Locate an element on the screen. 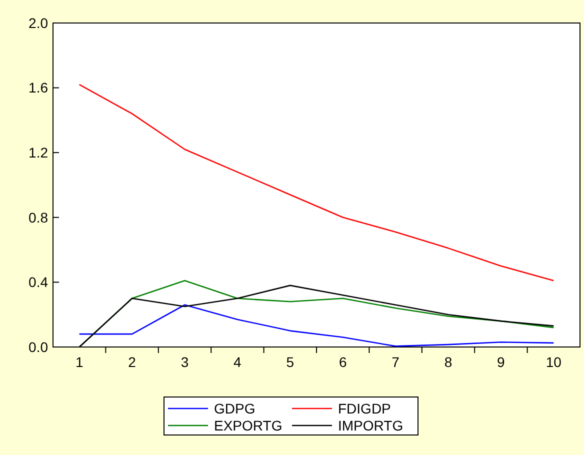  y-tick-label: 2.0 is located at coordinates (38, 22).